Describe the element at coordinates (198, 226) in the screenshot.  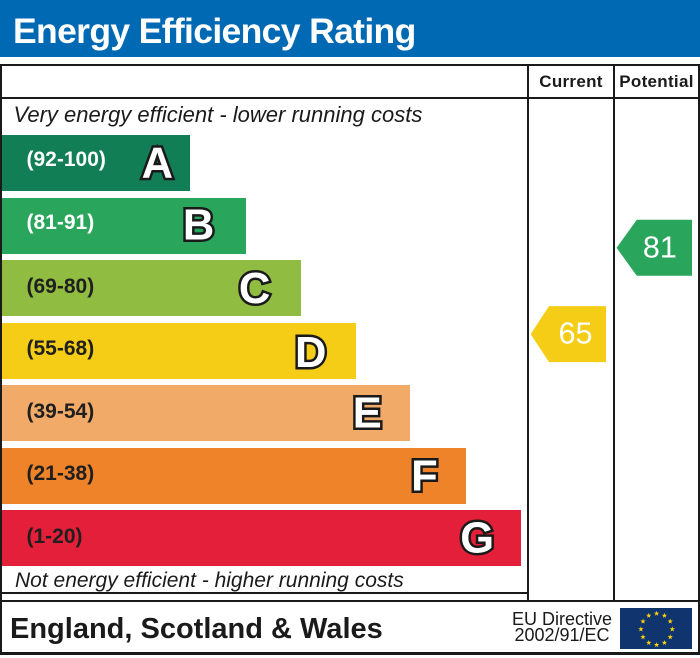
I see `svg-text: B` at that location.